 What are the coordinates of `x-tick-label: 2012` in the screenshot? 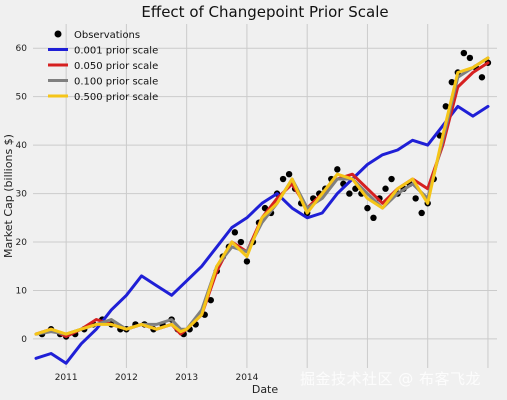 It's located at (126, 378).